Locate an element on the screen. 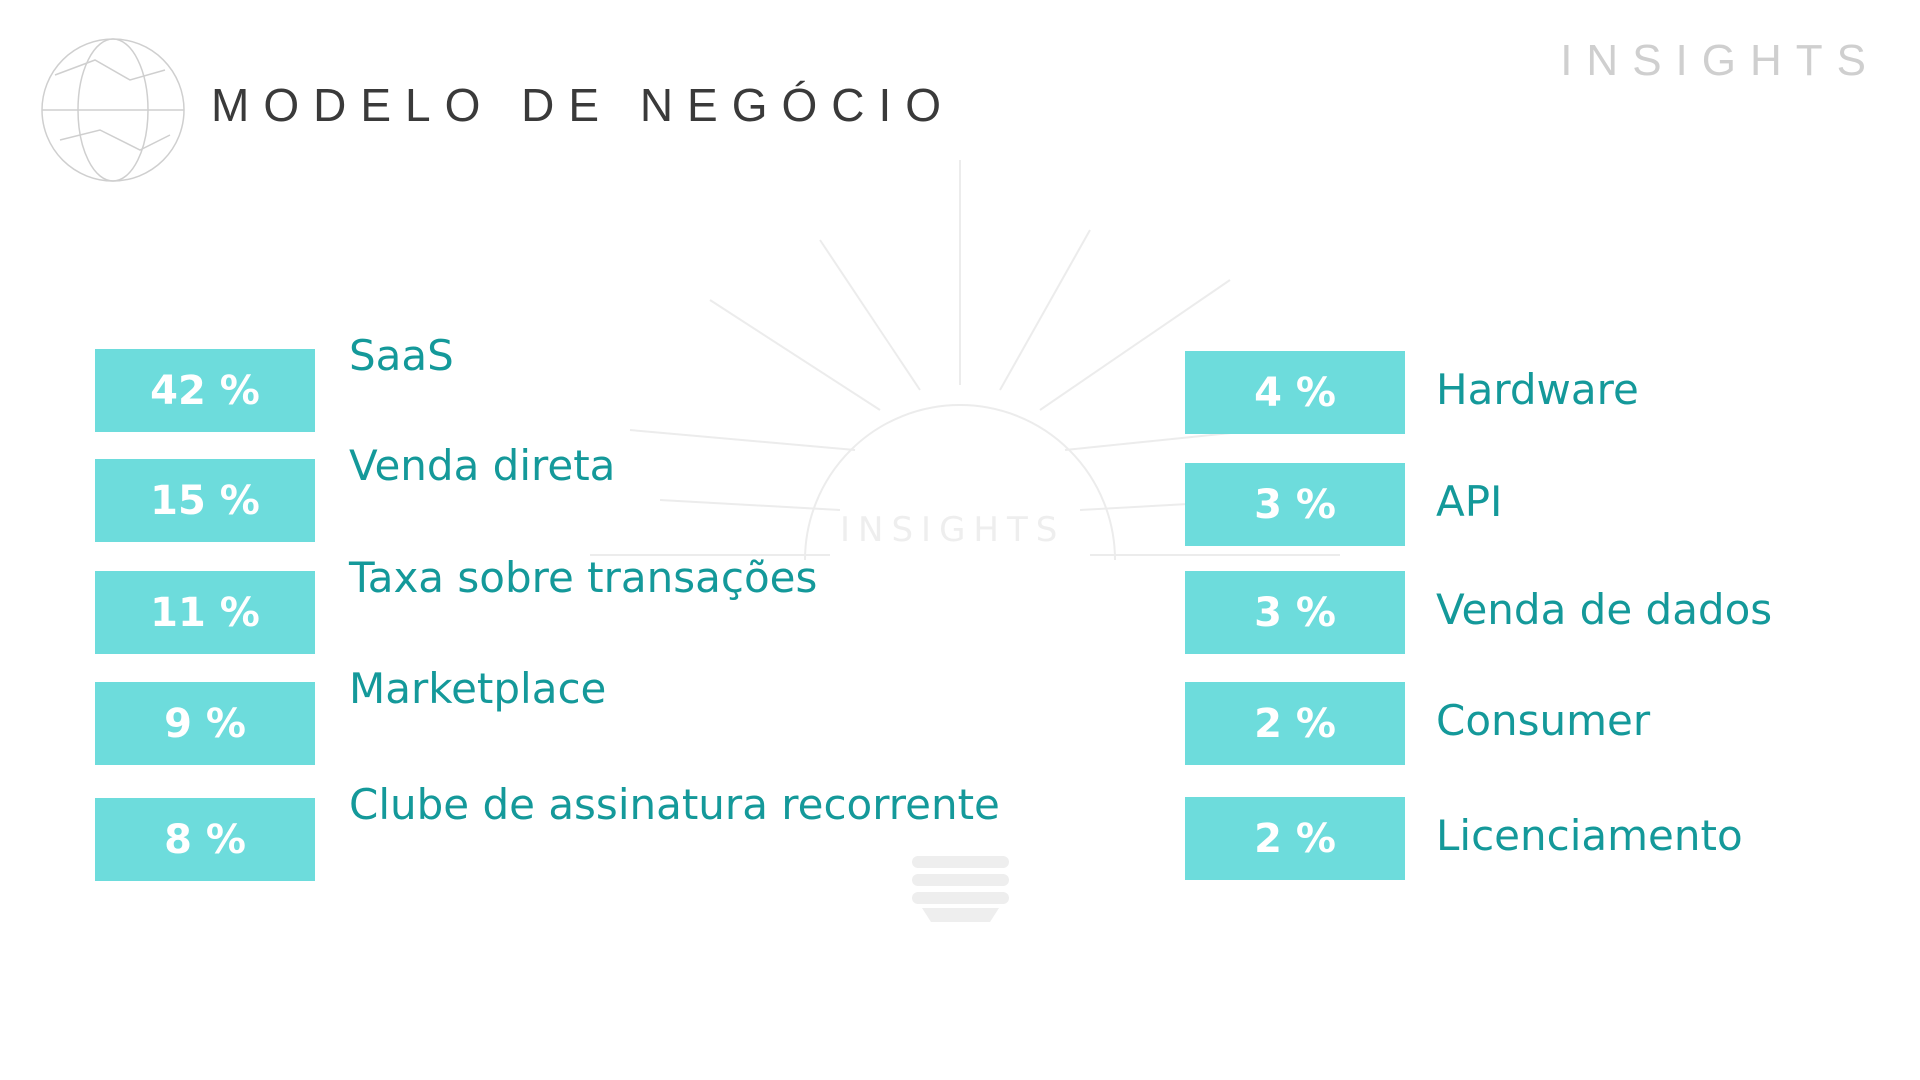  percent-box: 15 % is located at coordinates (205, 500).